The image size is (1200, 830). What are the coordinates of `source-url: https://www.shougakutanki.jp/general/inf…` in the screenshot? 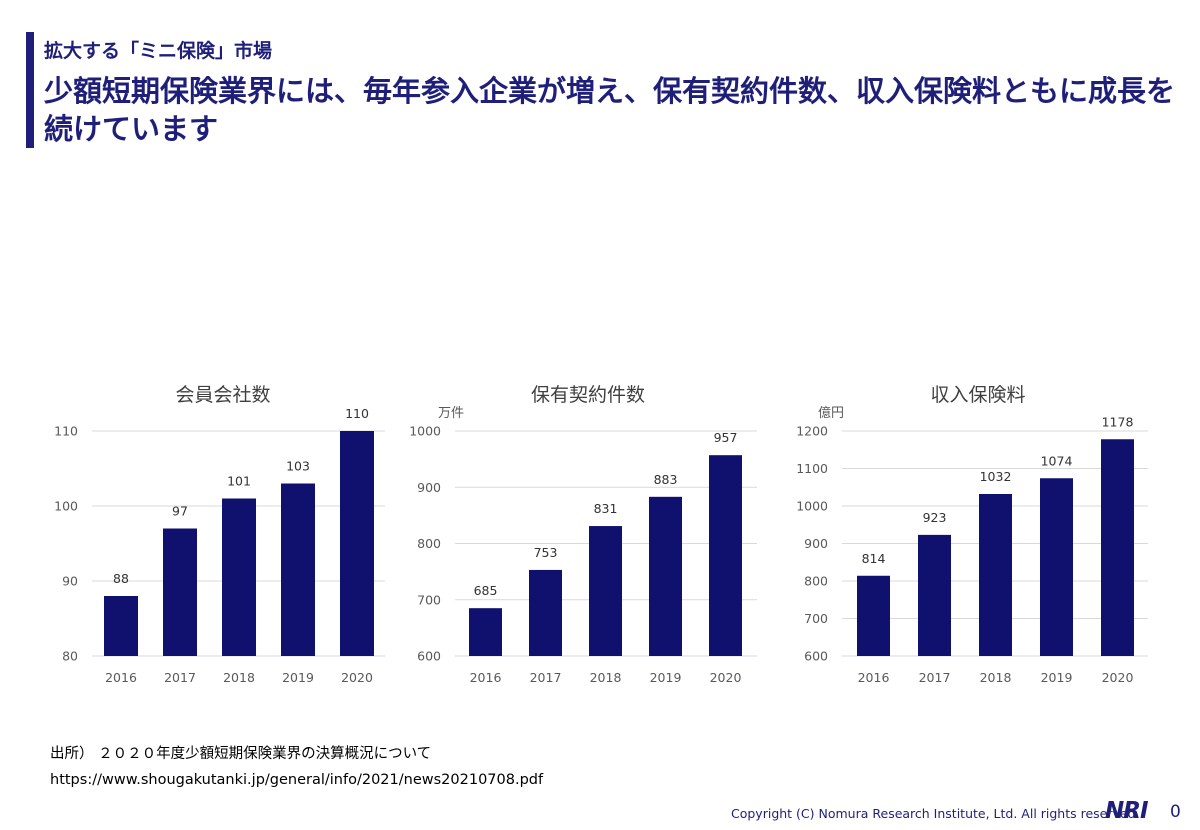 It's located at (297, 780).